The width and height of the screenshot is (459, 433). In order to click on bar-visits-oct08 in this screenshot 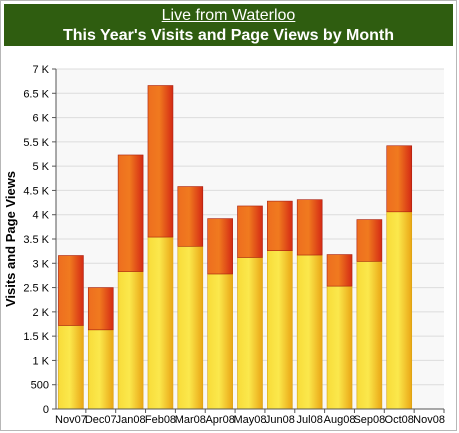, I will do `click(399, 310)`.